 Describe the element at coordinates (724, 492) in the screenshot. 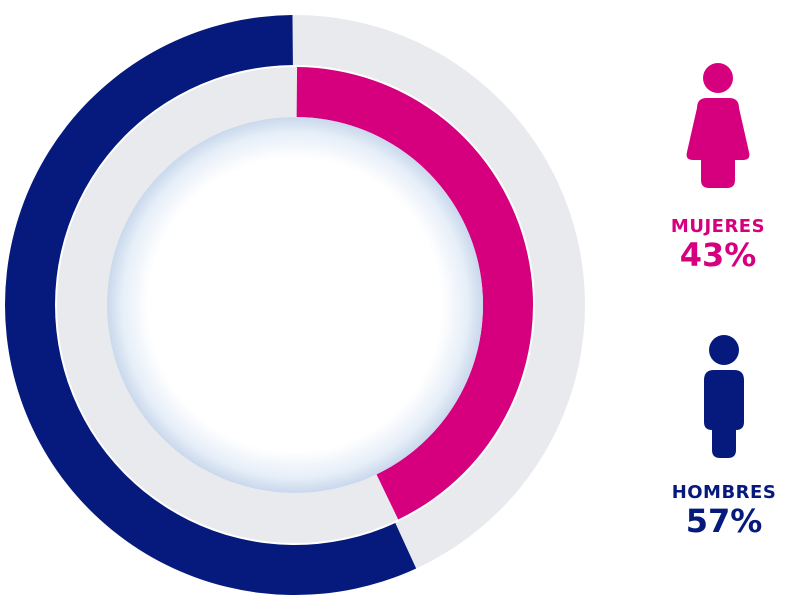

I see `legend-label-hombres: HOMBRES` at that location.